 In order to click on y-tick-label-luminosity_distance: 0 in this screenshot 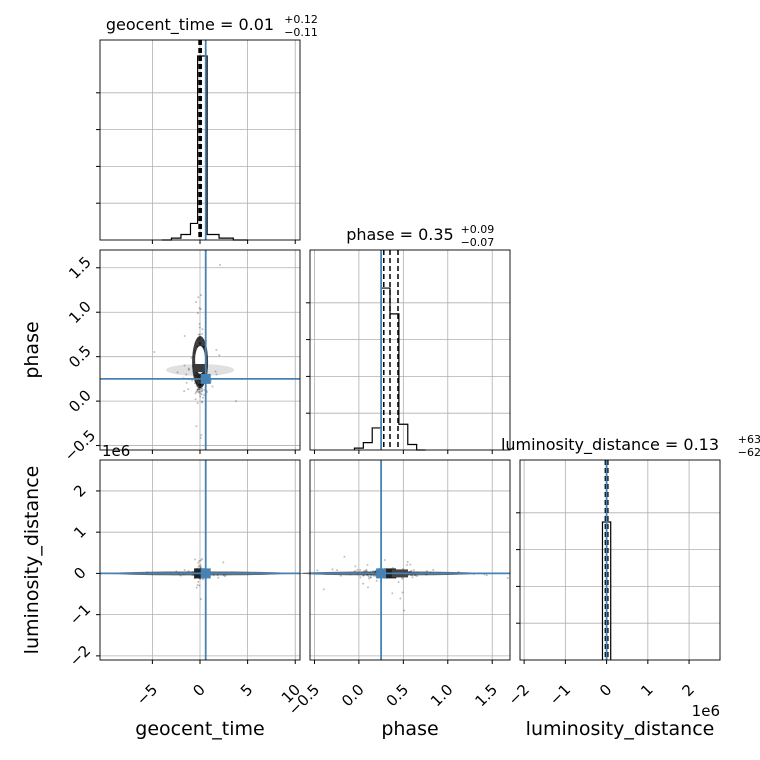, I will do `click(79, 573)`.